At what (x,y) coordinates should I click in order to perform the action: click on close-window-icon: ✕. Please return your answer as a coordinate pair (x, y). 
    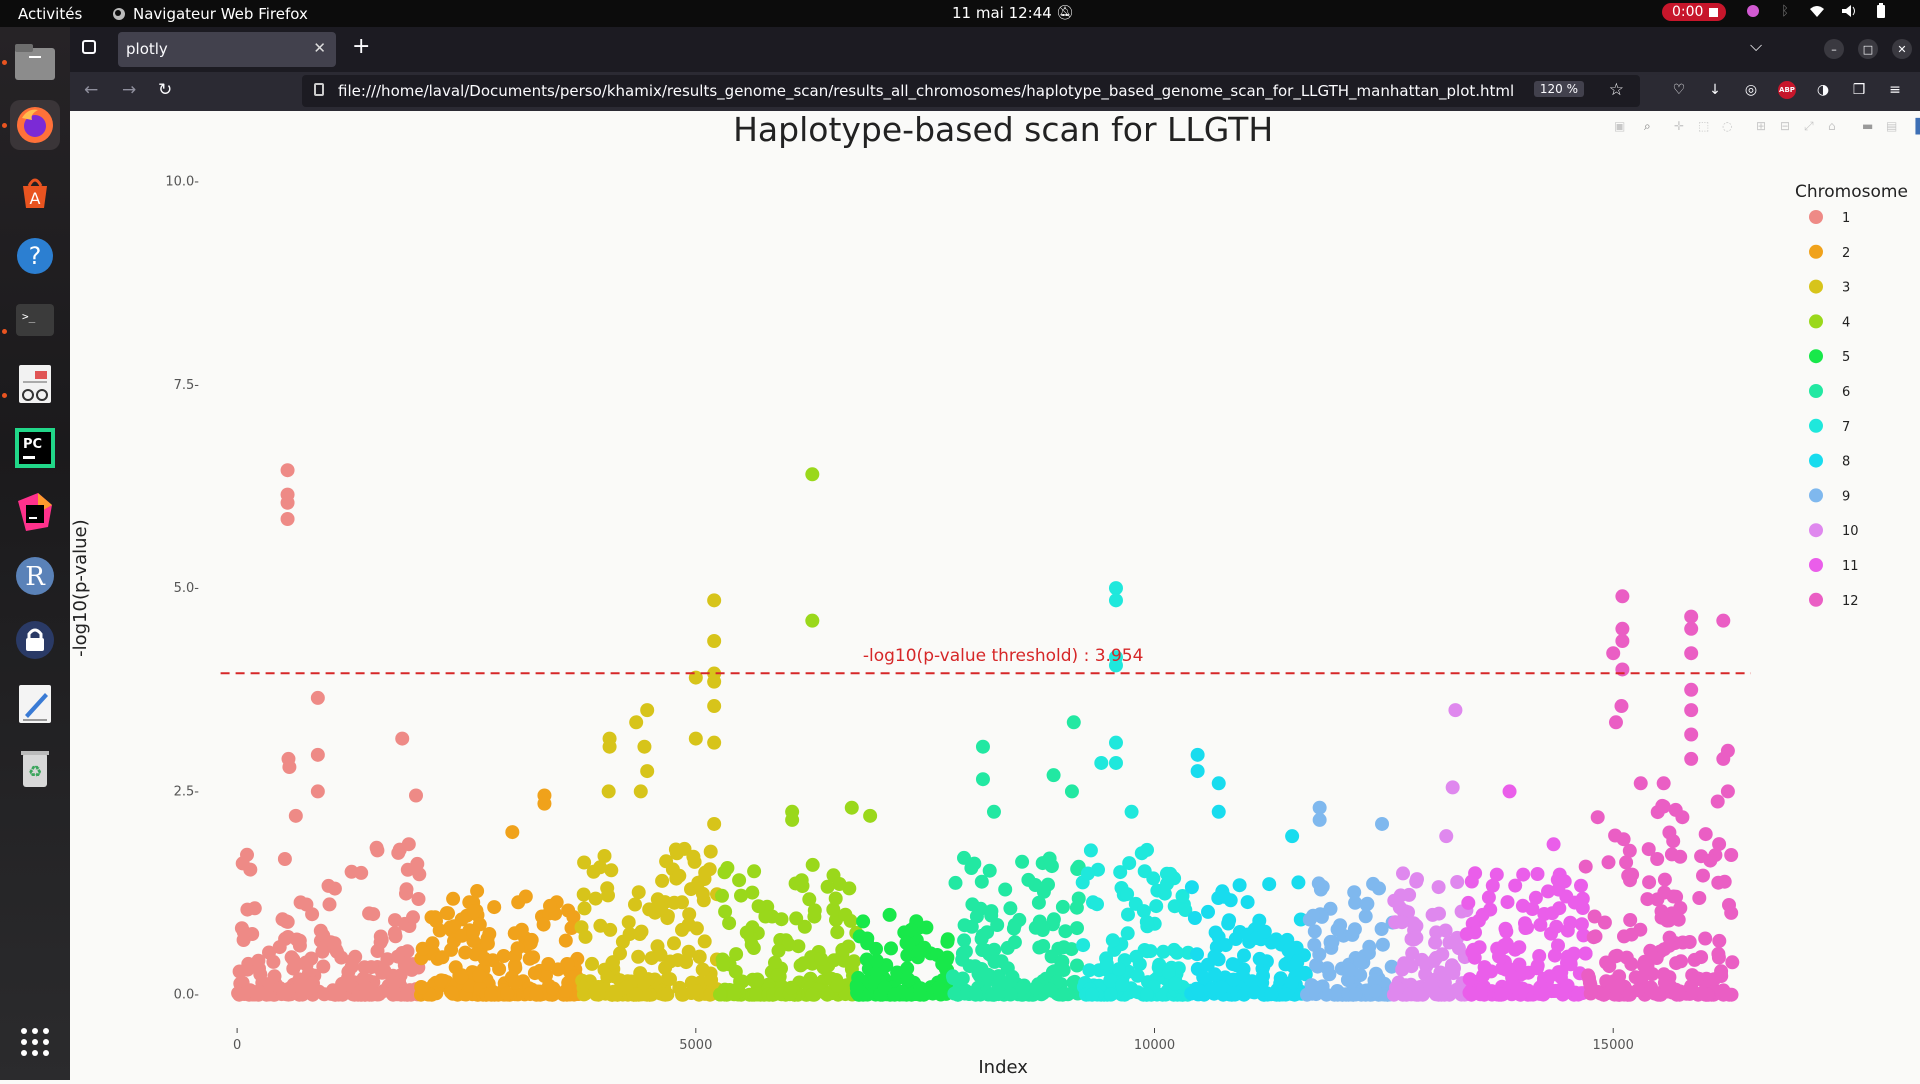
    Looking at the image, I should click on (1902, 49).